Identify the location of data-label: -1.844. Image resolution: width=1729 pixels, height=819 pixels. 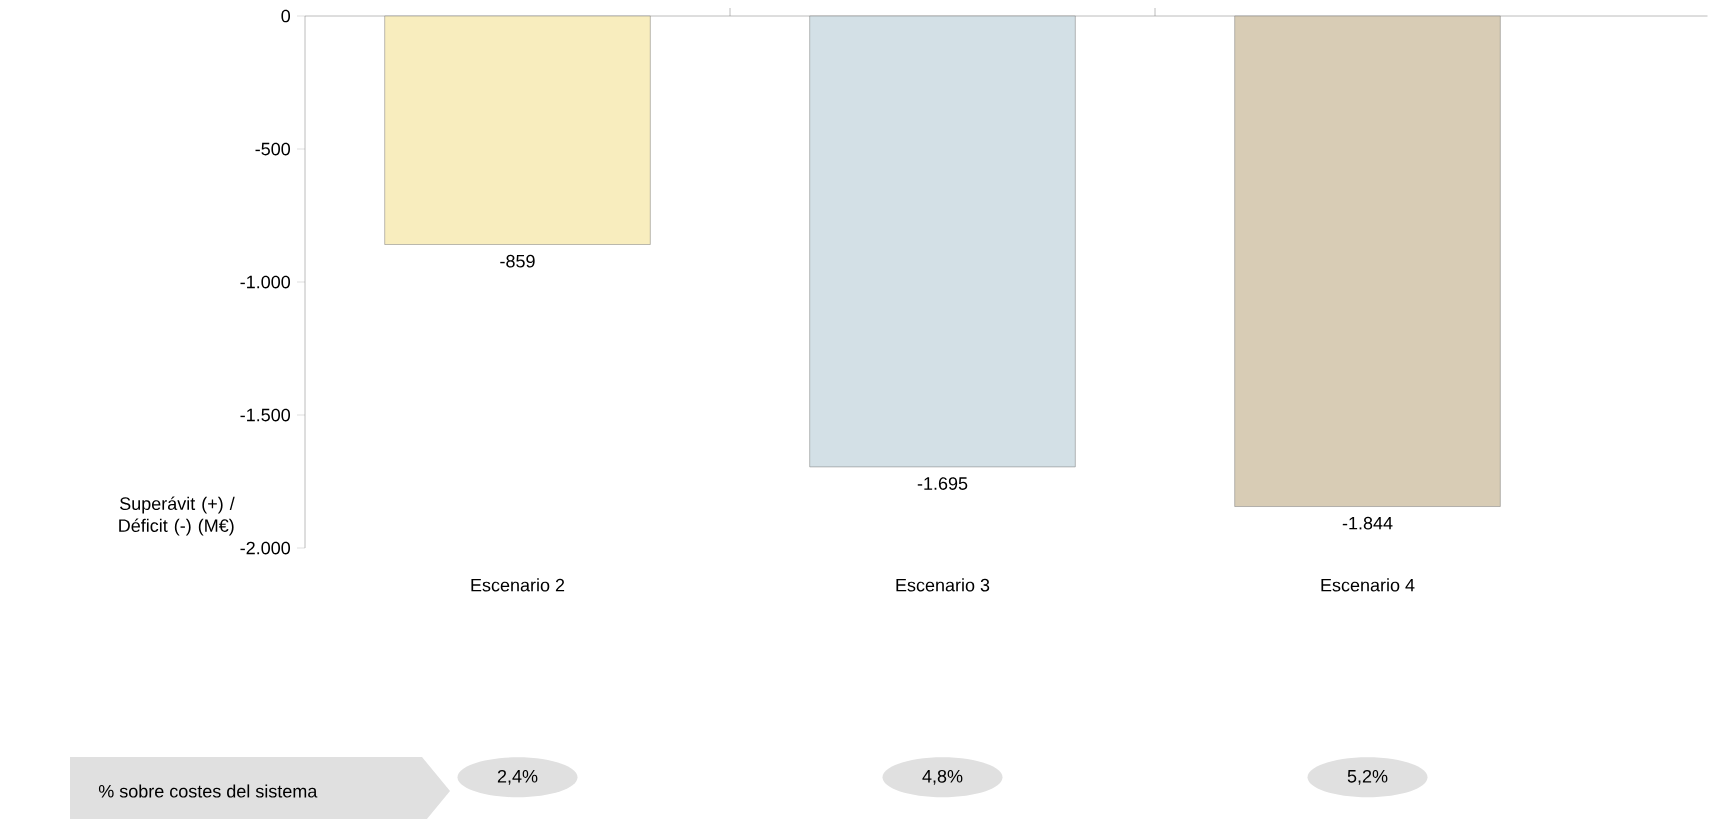
(1367, 523).